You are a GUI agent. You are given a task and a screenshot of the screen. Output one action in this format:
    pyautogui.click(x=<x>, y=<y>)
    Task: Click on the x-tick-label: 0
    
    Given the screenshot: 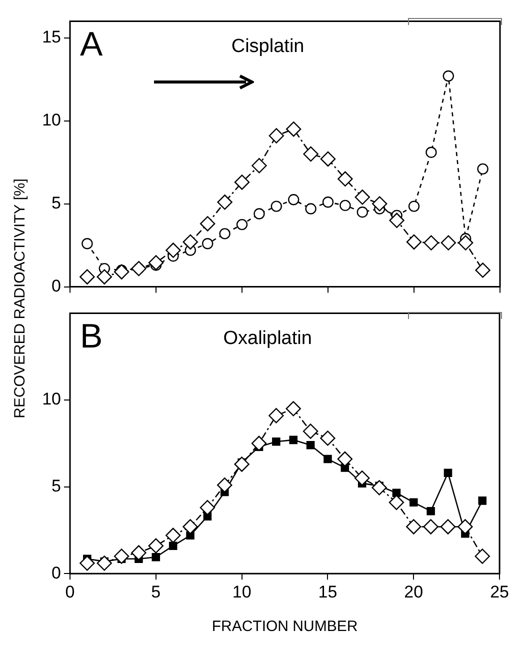 What is the action you would take?
    pyautogui.click(x=70, y=592)
    